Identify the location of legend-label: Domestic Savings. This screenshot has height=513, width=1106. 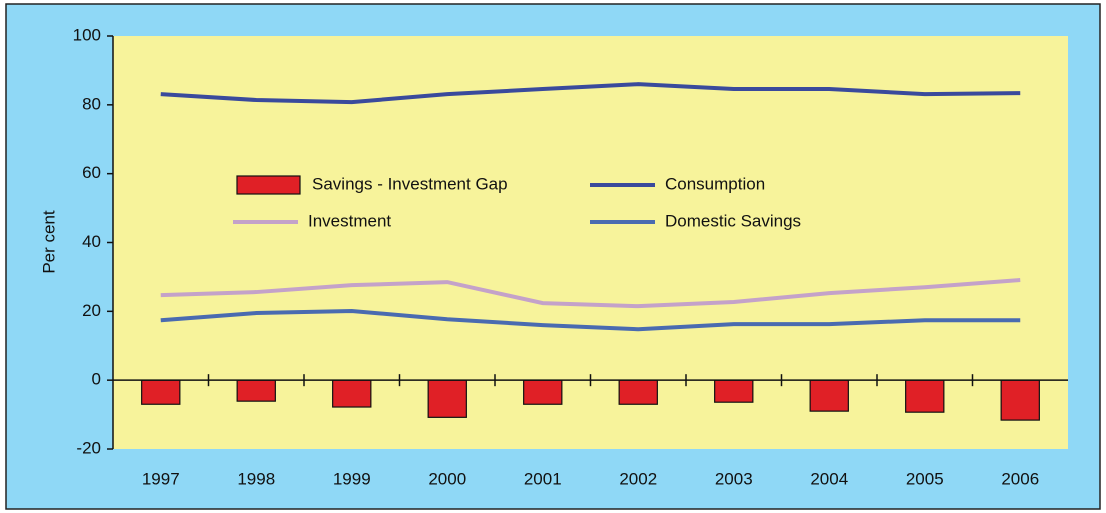
(733, 220).